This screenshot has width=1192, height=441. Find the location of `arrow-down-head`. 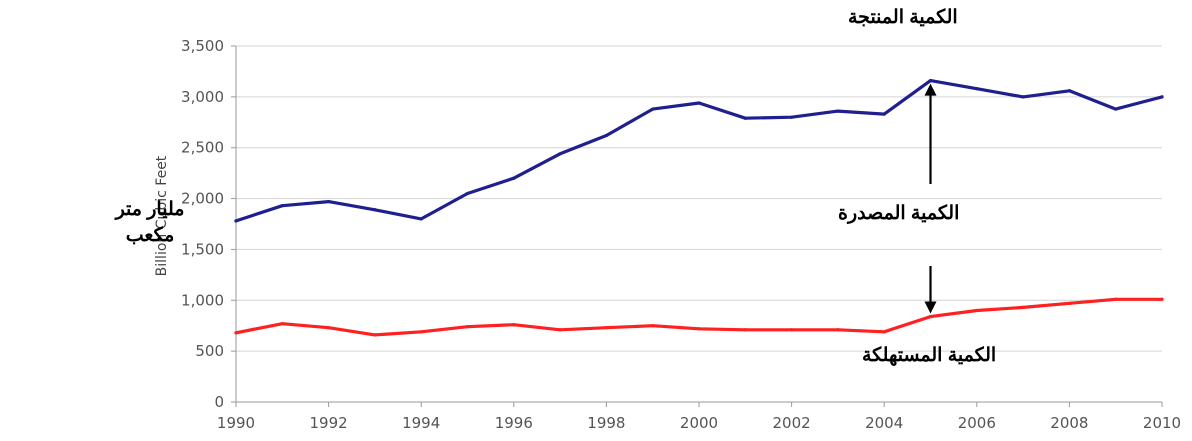

arrow-down-head is located at coordinates (930, 307).